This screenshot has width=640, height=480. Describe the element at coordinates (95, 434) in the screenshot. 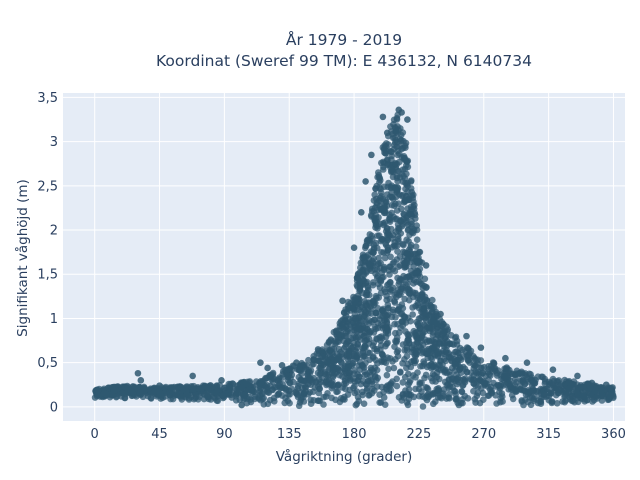

I see `x-tick-label: 0` at that location.